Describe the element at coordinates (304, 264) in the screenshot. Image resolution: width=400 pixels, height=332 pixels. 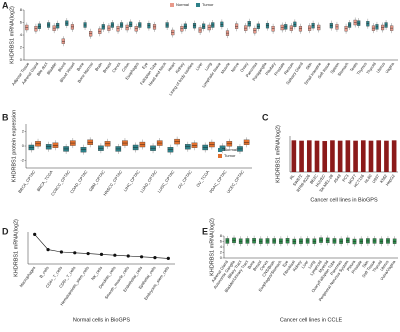
I see `x-tick-label: Liver` at that location.